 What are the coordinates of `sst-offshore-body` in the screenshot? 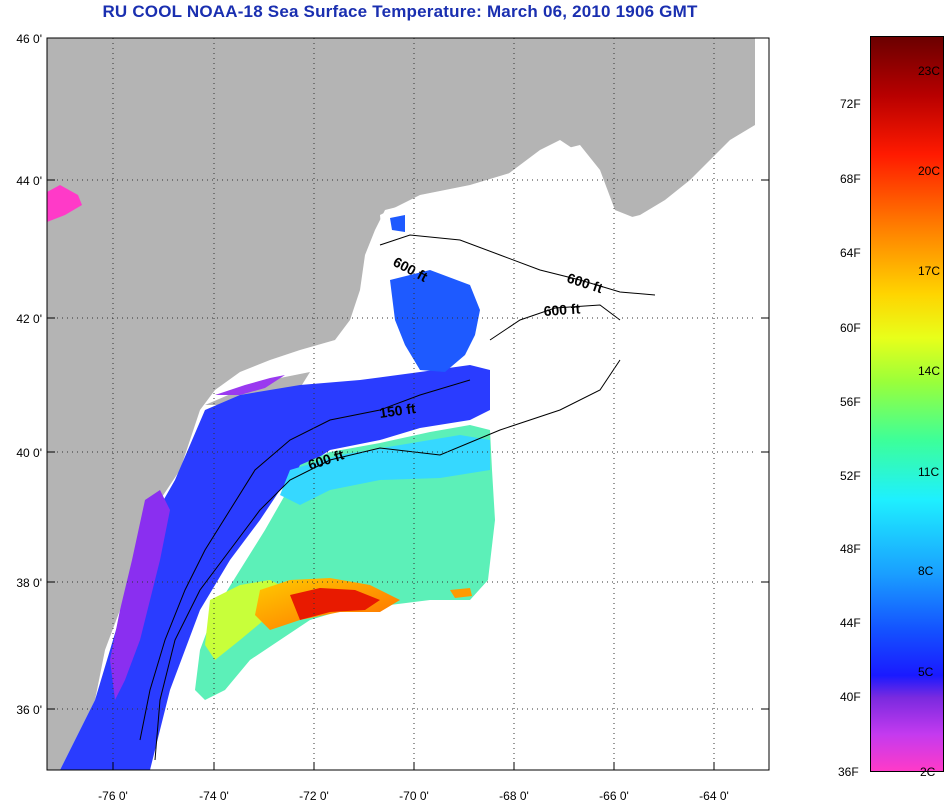 It's located at (345, 562).